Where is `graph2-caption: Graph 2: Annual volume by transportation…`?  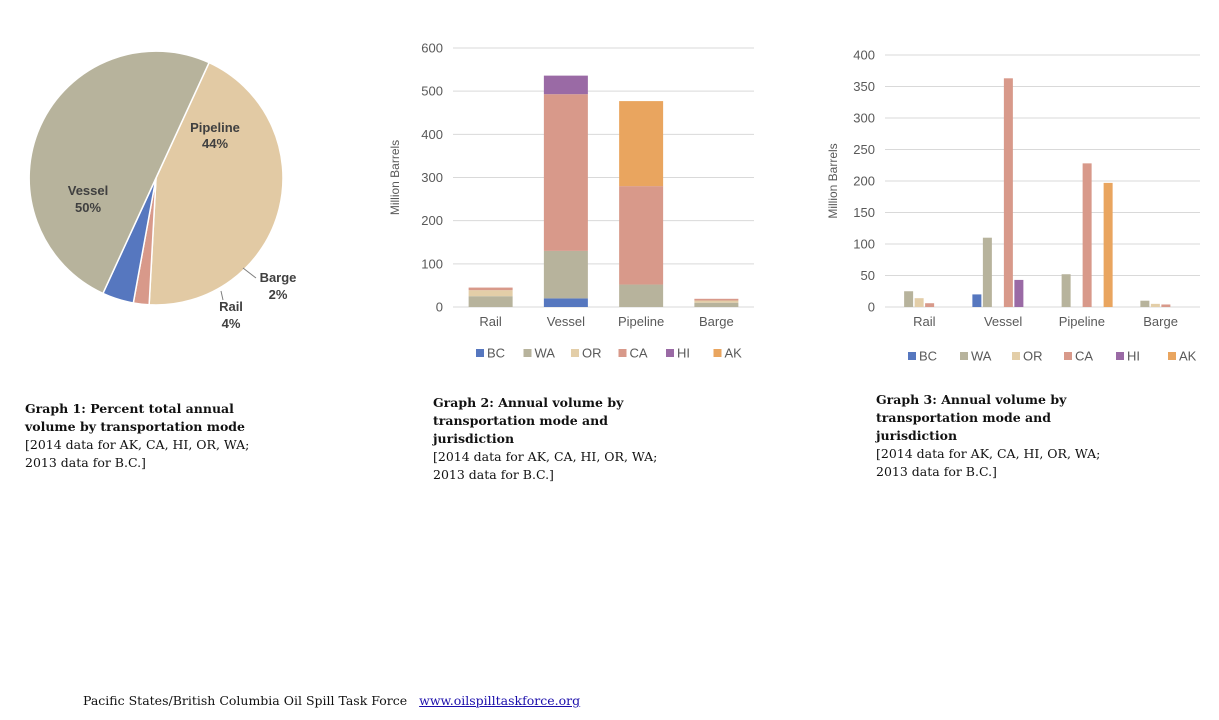
graph2-caption: Graph 2: Annual volume by transportation… is located at coordinates (553, 439).